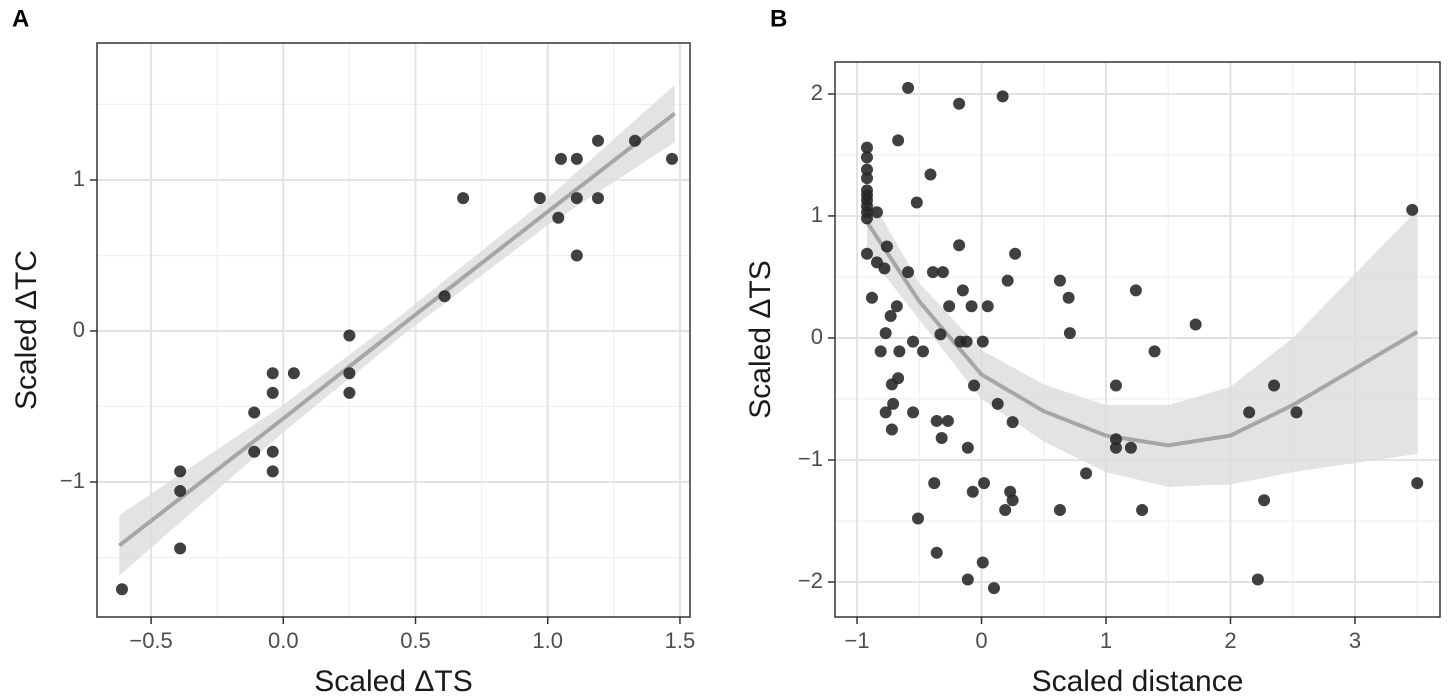 The width and height of the screenshot is (1450, 700). Describe the element at coordinates (393, 681) in the screenshot. I see `x-axis-title: Scaled ΔTS` at that location.